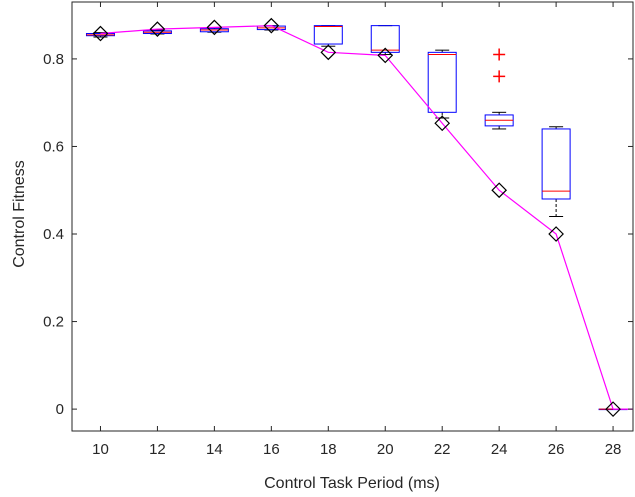 This screenshot has height=497, width=635. Describe the element at coordinates (100, 449) in the screenshot. I see `x-tick-label: 10` at that location.